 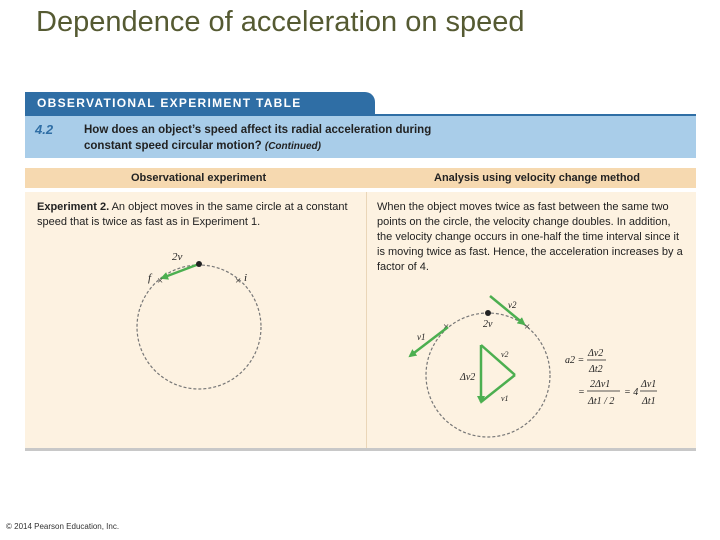 What do you see at coordinates (505, 354) in the screenshot?
I see `right-v2-small: v2` at bounding box center [505, 354].